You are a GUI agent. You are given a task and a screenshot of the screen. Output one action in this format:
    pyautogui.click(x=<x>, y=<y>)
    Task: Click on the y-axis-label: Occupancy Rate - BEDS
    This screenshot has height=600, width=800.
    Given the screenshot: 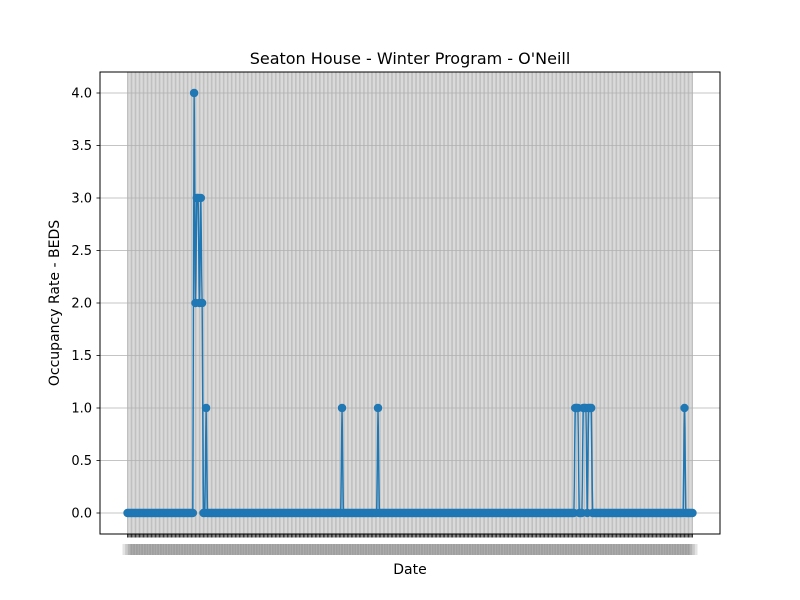 What is the action you would take?
    pyautogui.click(x=55, y=303)
    